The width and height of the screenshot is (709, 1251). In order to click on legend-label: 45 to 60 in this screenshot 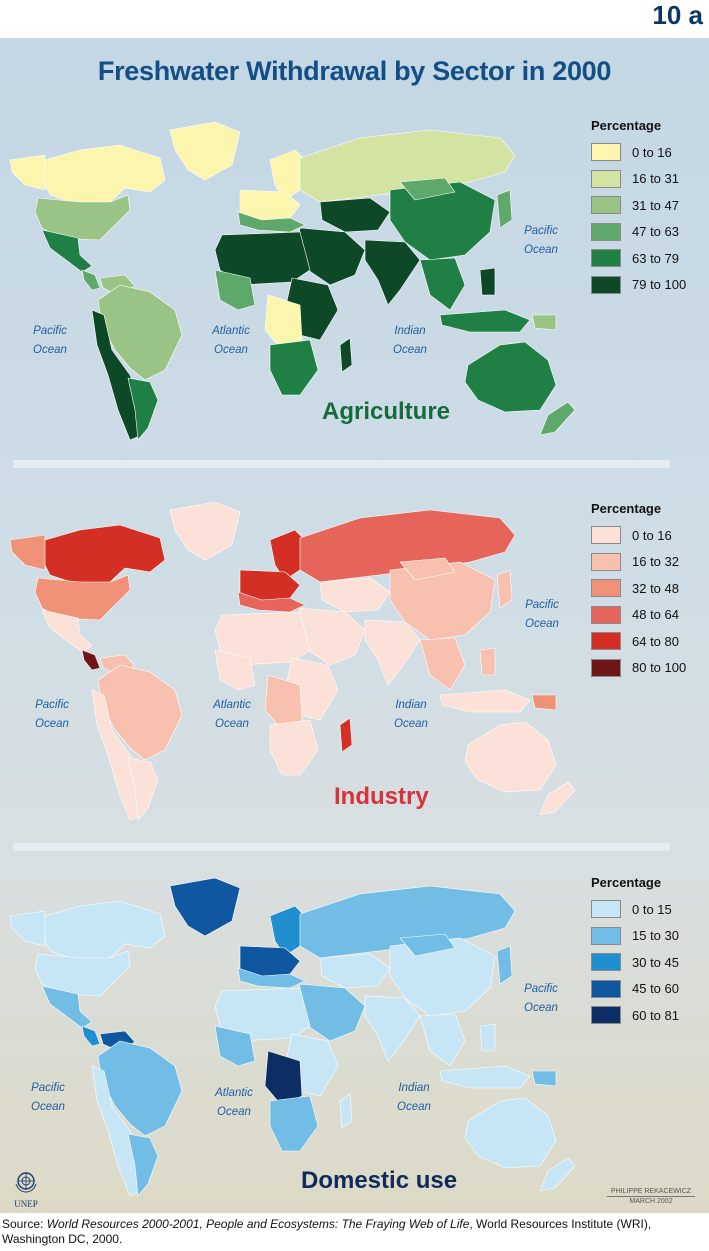, I will do `click(655, 989)`.